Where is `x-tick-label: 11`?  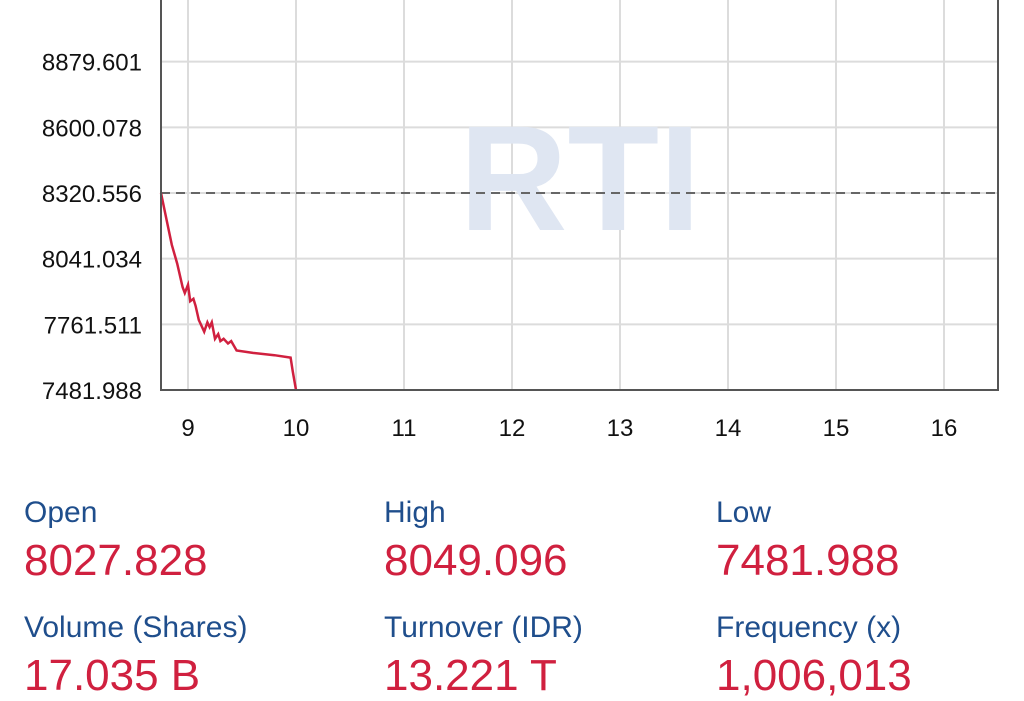 x-tick-label: 11 is located at coordinates (404, 428).